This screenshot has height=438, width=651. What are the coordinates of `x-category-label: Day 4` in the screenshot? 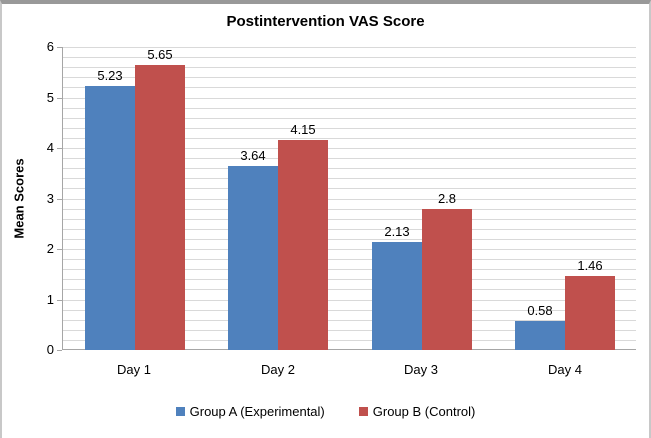 It's located at (565, 369).